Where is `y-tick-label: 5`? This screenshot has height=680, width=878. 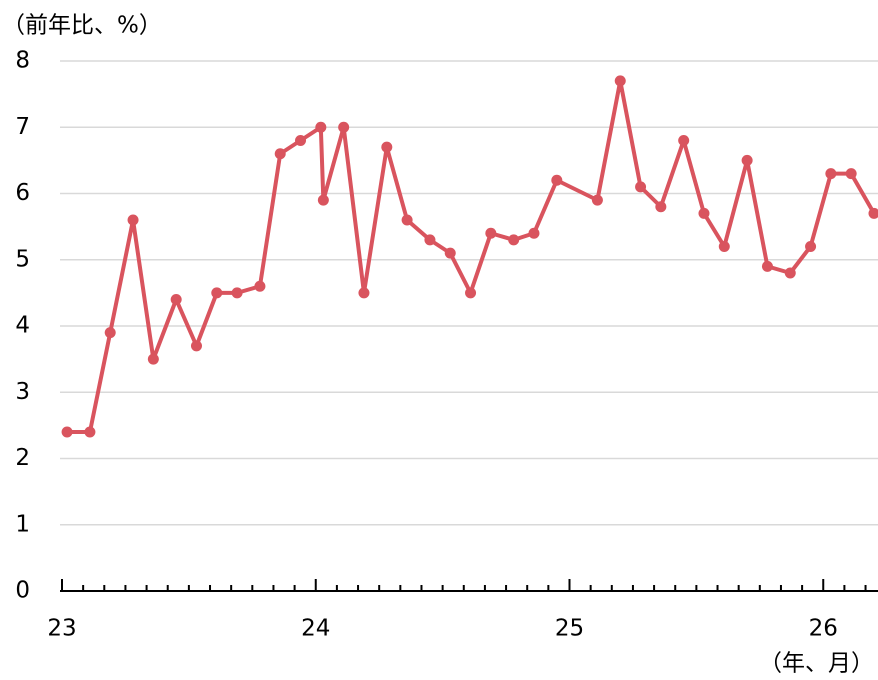
y-tick-label: 5 is located at coordinates (22, 259).